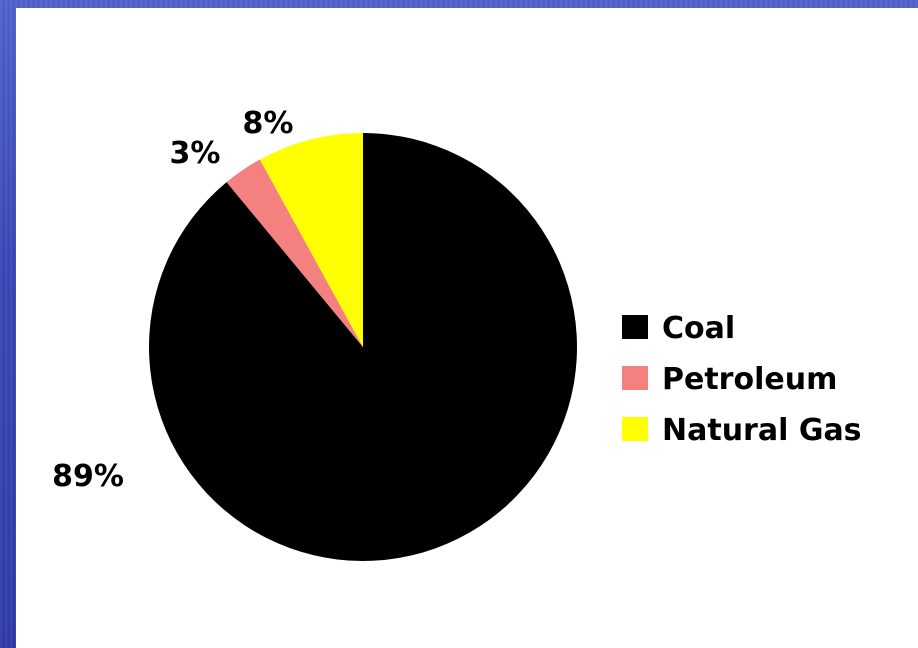 The image size is (918, 648). What do you see at coordinates (635, 378) in the screenshot?
I see `legend-swatch-petroleum` at bounding box center [635, 378].